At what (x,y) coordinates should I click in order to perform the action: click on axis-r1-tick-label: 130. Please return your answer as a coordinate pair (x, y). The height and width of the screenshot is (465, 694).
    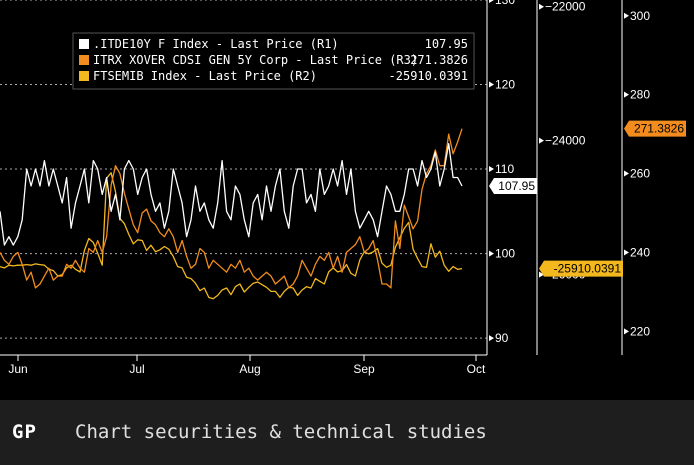
    Looking at the image, I should click on (505, 3).